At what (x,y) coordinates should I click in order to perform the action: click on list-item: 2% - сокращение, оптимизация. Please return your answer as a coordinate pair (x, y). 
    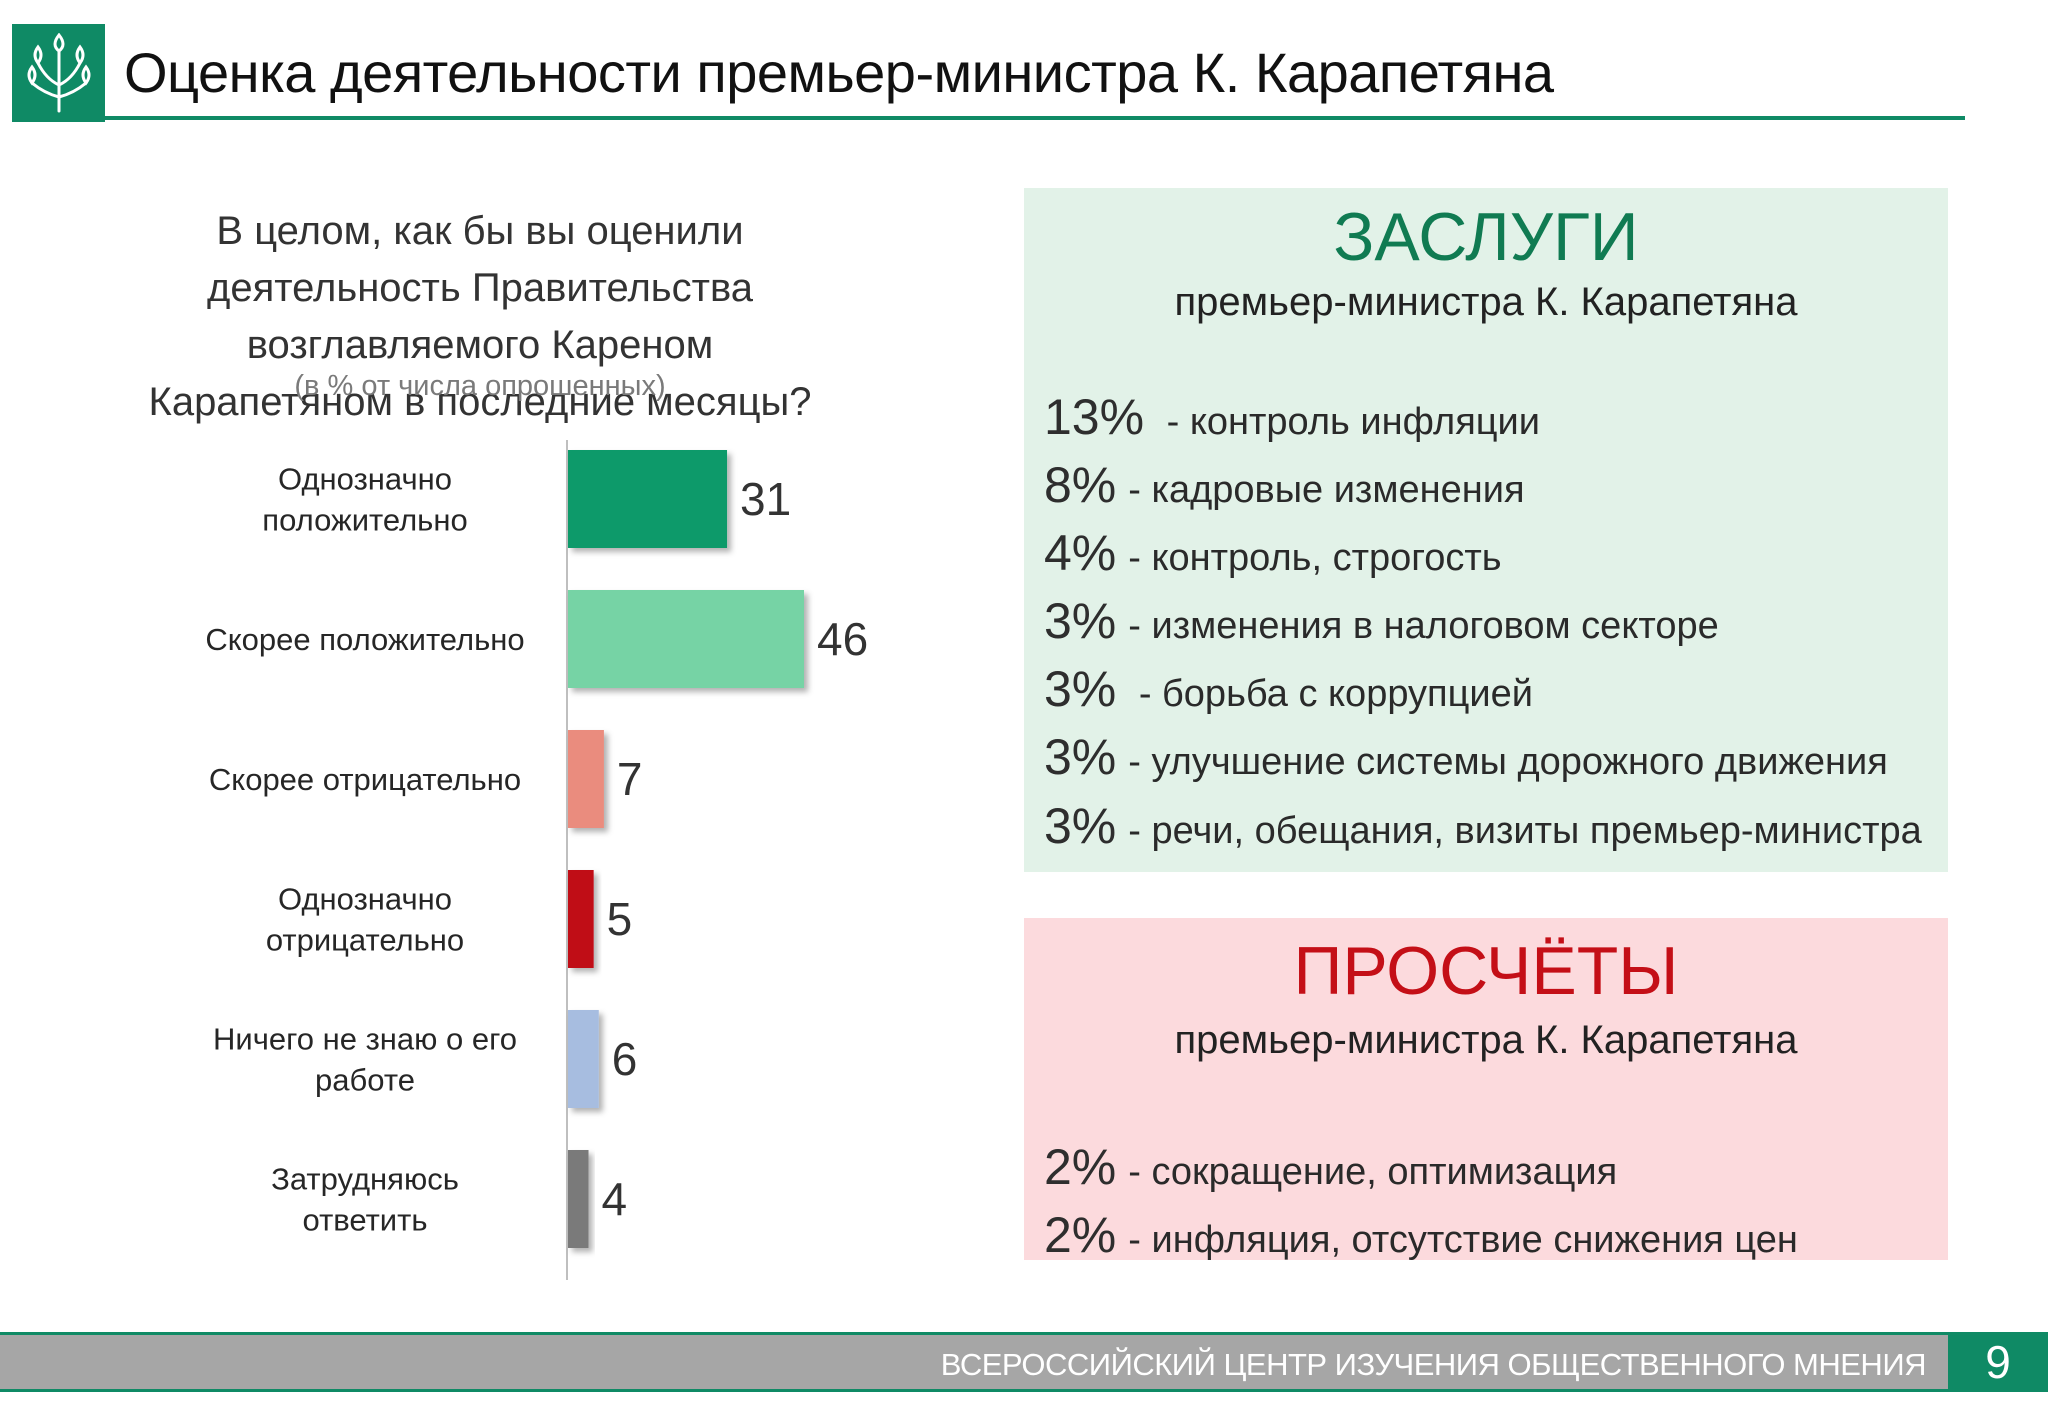
    Looking at the image, I should click on (1486, 1170).